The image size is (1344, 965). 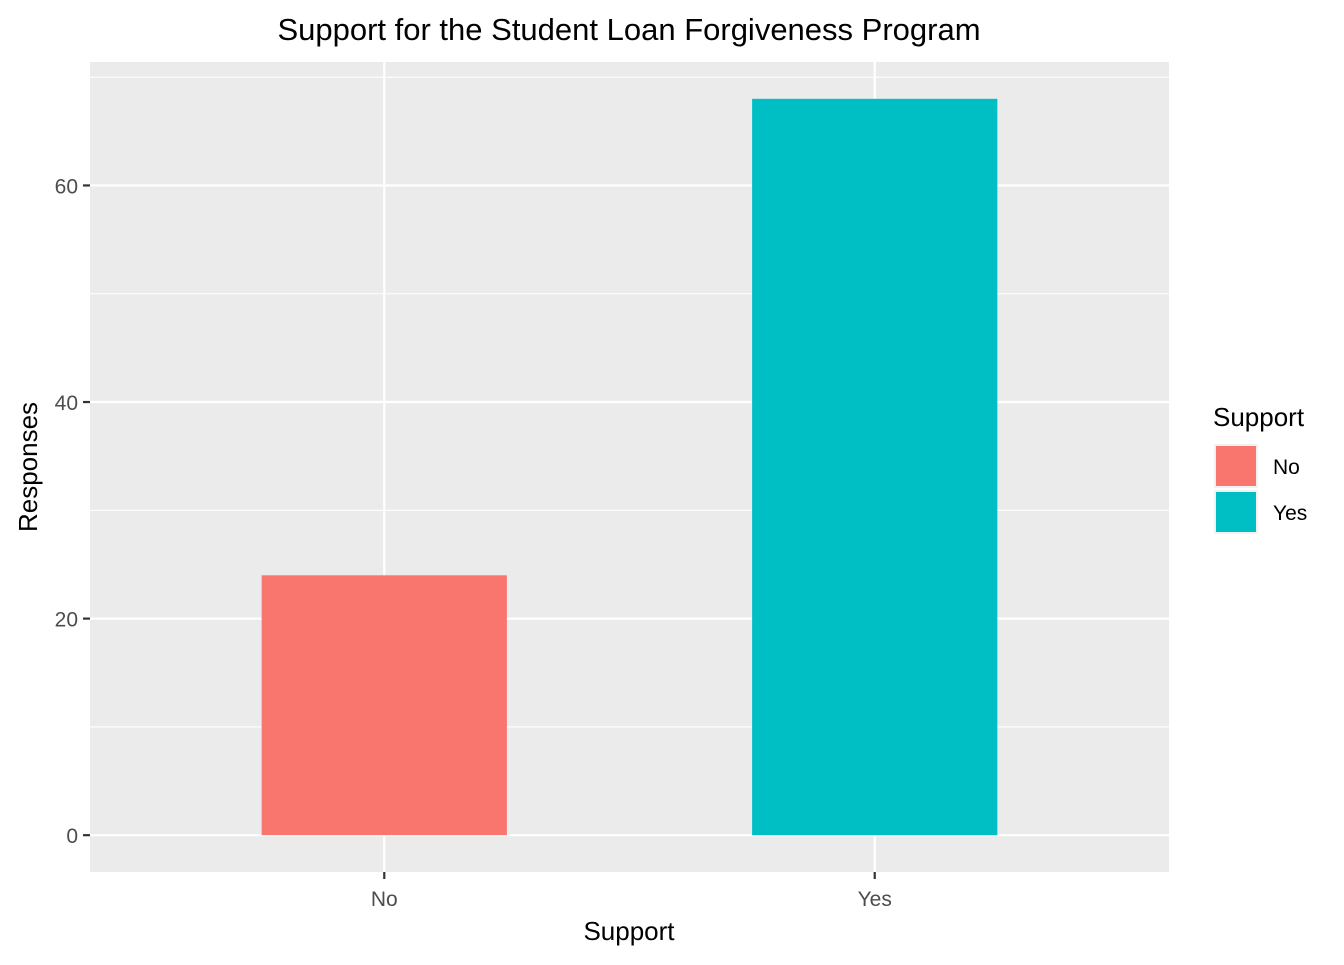 What do you see at coordinates (384, 899) in the screenshot?
I see `x-tick-label: No` at bounding box center [384, 899].